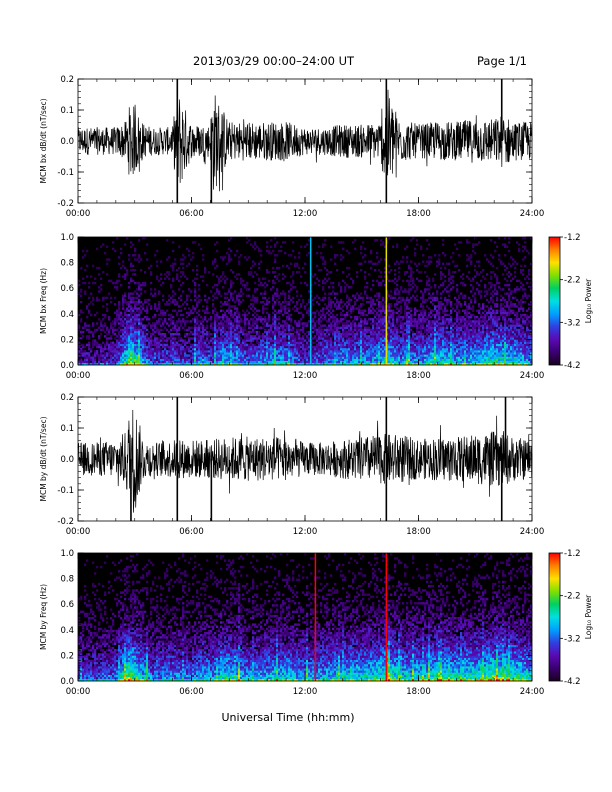 The image size is (612, 792). I want to click on y-axis-title: MCM by Freq (Hz), so click(43, 617).